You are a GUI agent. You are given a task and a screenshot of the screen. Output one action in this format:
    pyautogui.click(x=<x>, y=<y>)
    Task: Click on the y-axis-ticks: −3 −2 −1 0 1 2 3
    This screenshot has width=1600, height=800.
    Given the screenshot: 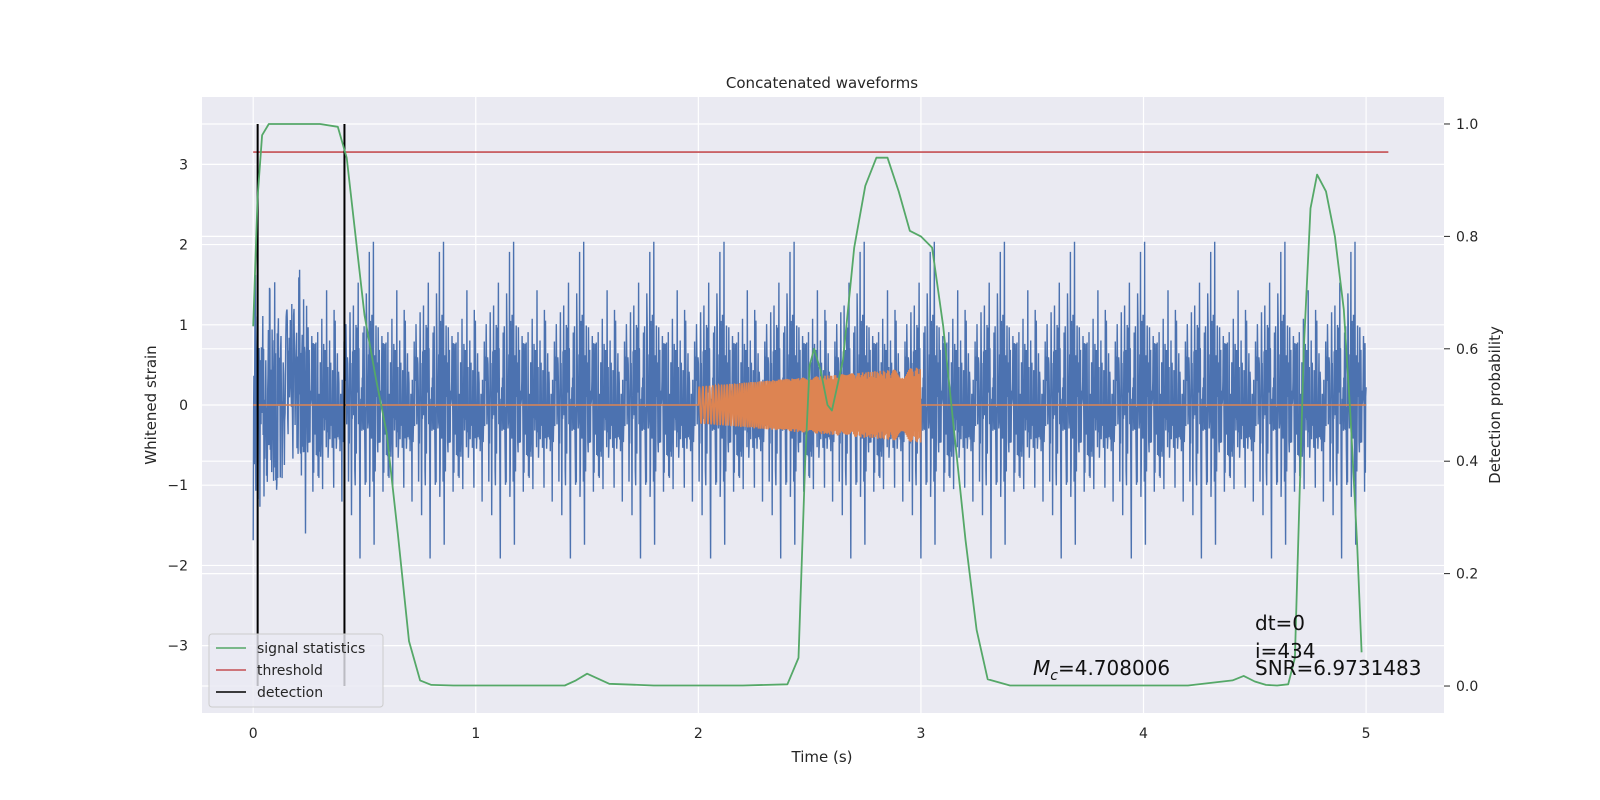 What is the action you would take?
    pyautogui.click(x=177, y=405)
    